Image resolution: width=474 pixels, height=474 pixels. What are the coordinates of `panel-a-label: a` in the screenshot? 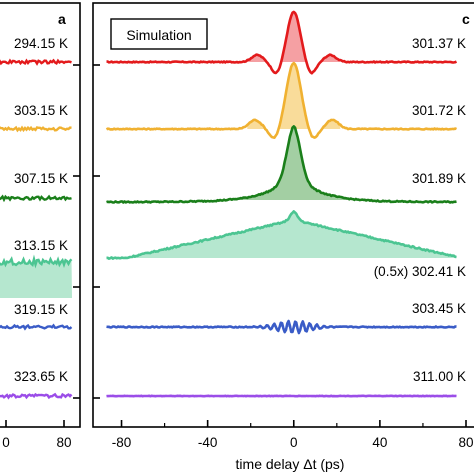 It's located at (62, 19).